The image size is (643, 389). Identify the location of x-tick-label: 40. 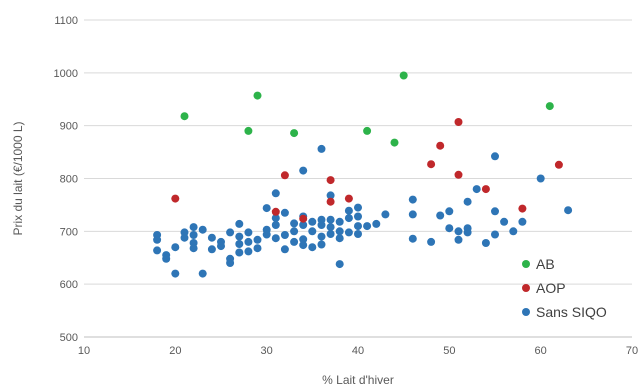
(358, 351).